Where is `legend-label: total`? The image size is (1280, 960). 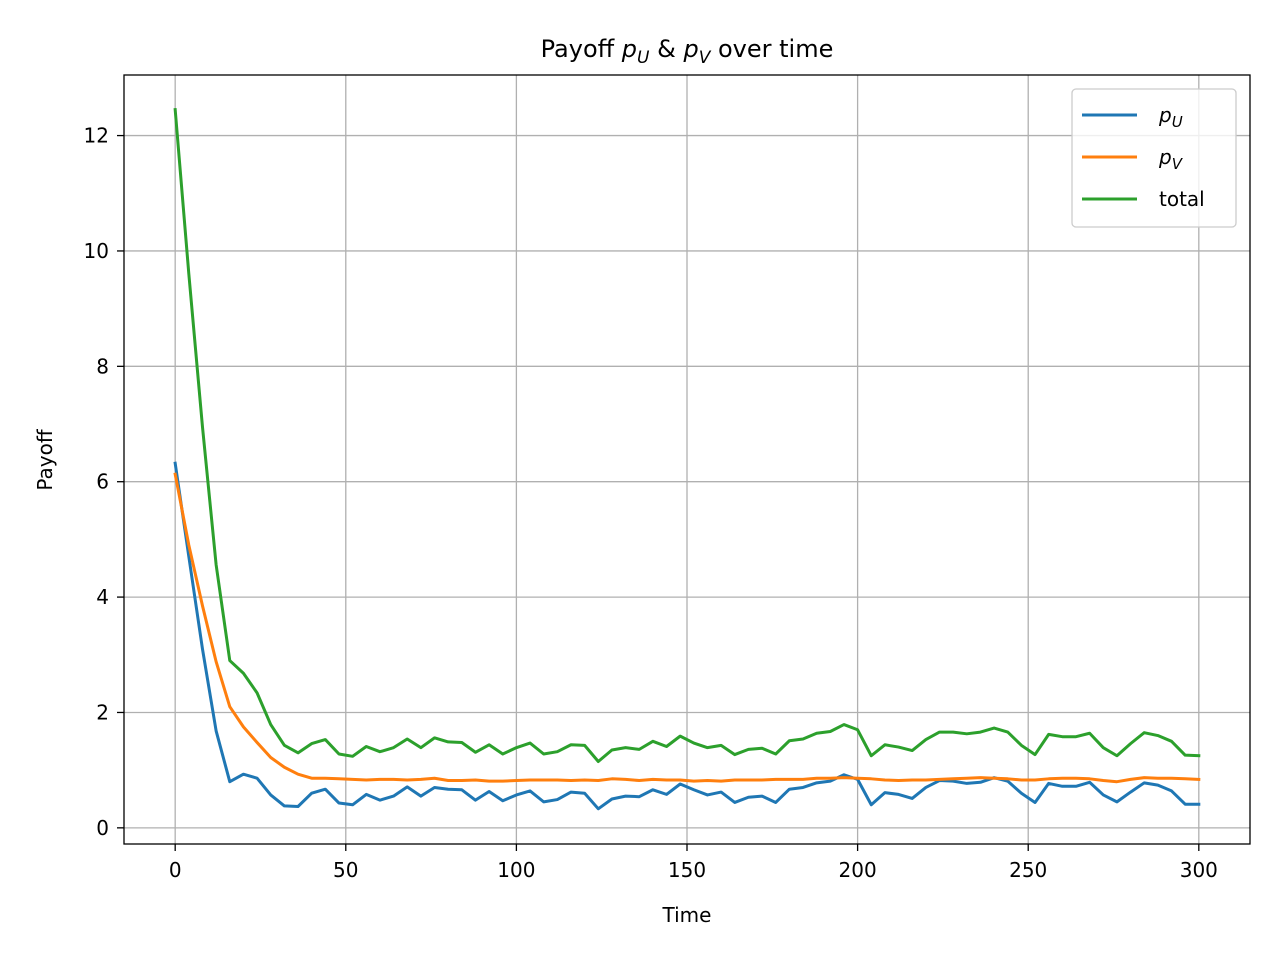
legend-label: total is located at coordinates (1182, 199).